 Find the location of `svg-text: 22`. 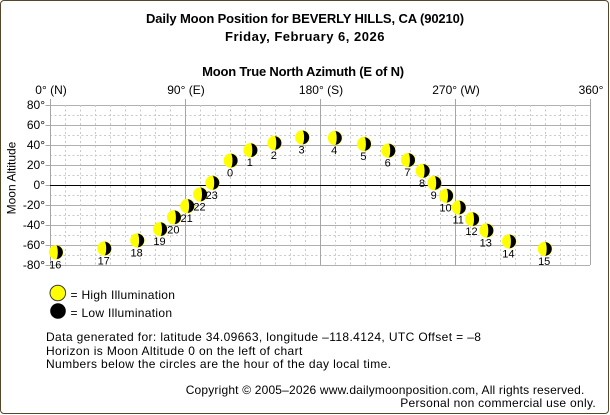

svg-text: 22 is located at coordinates (199, 207).